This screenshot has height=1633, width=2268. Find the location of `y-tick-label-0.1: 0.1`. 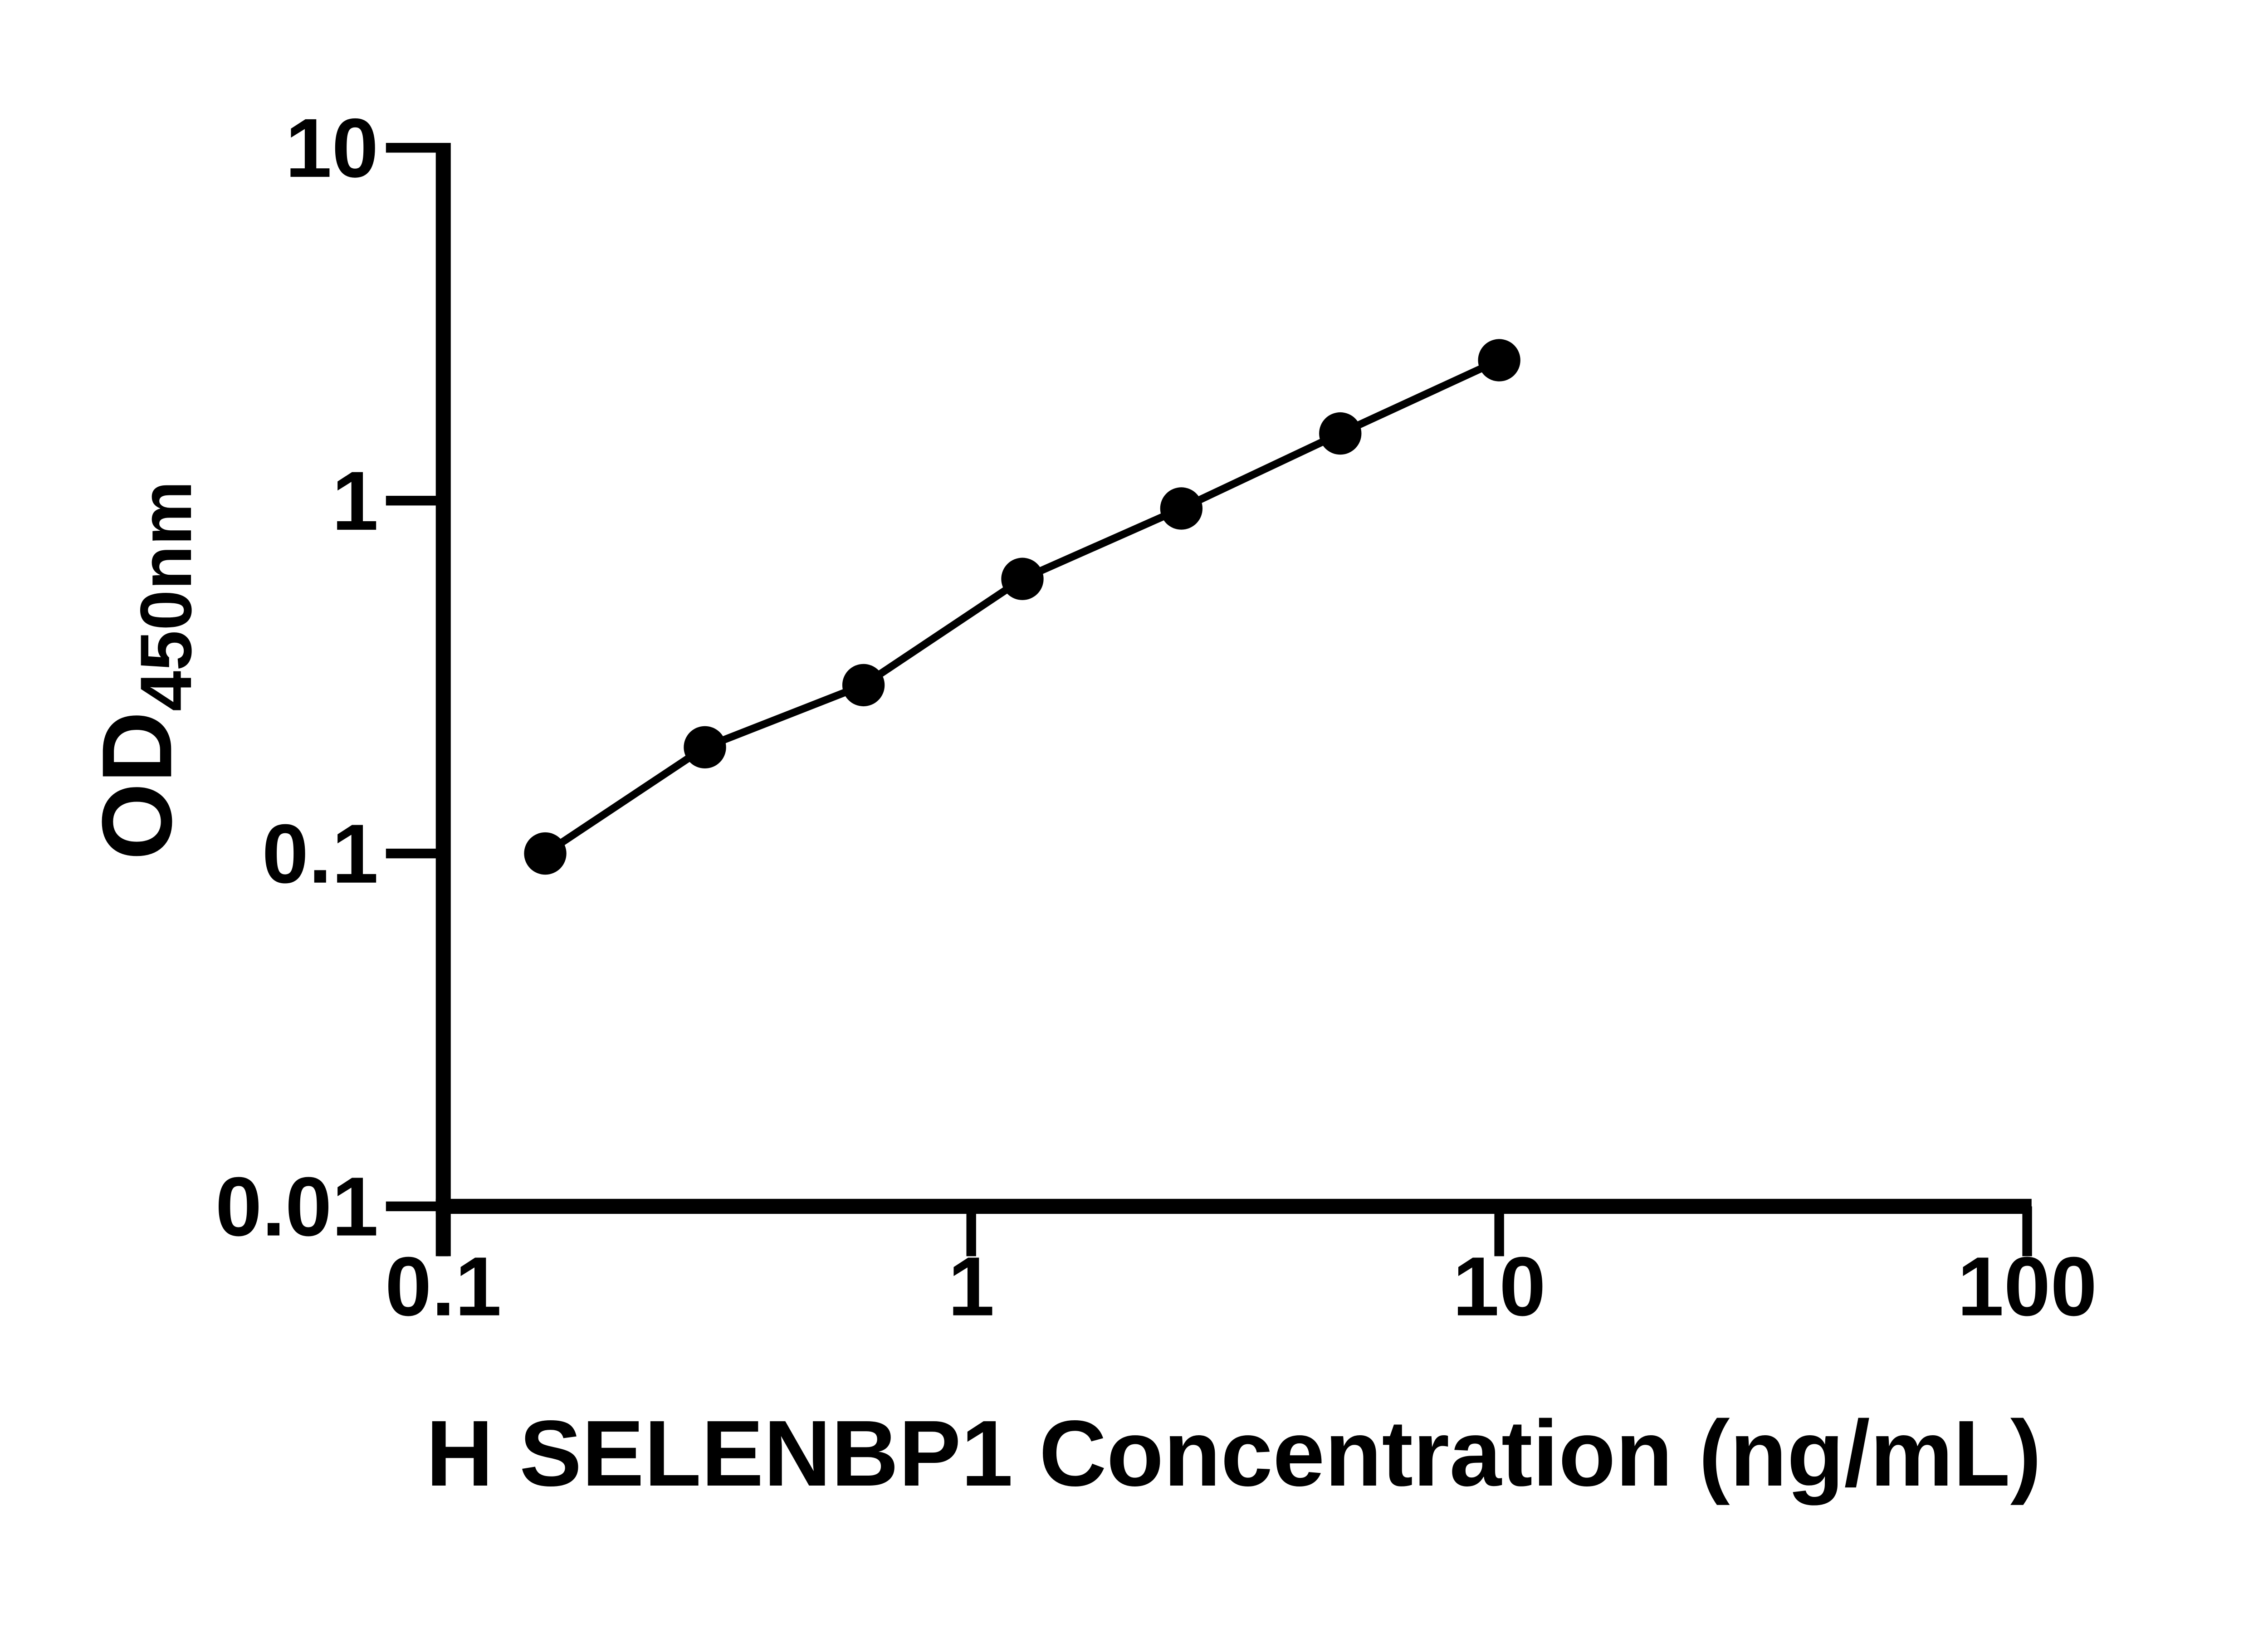

y-tick-label-0.1: 0.1 is located at coordinates (320, 854).